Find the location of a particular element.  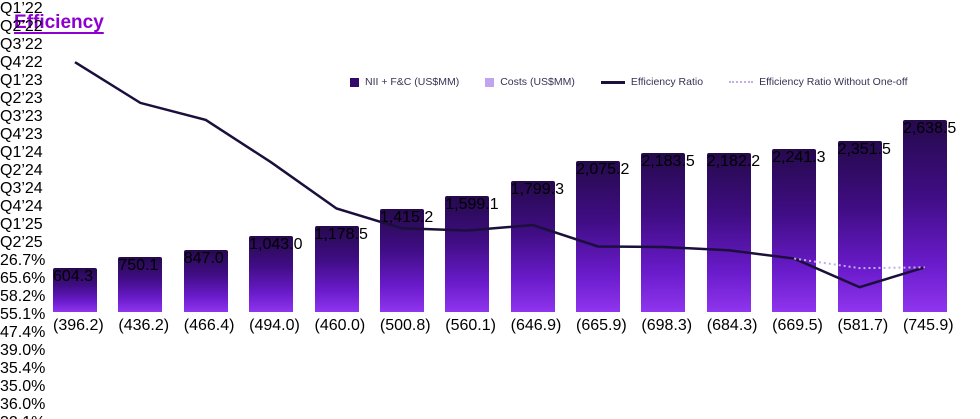

cost-bar: (581.7) is located at coordinates (863, 337).